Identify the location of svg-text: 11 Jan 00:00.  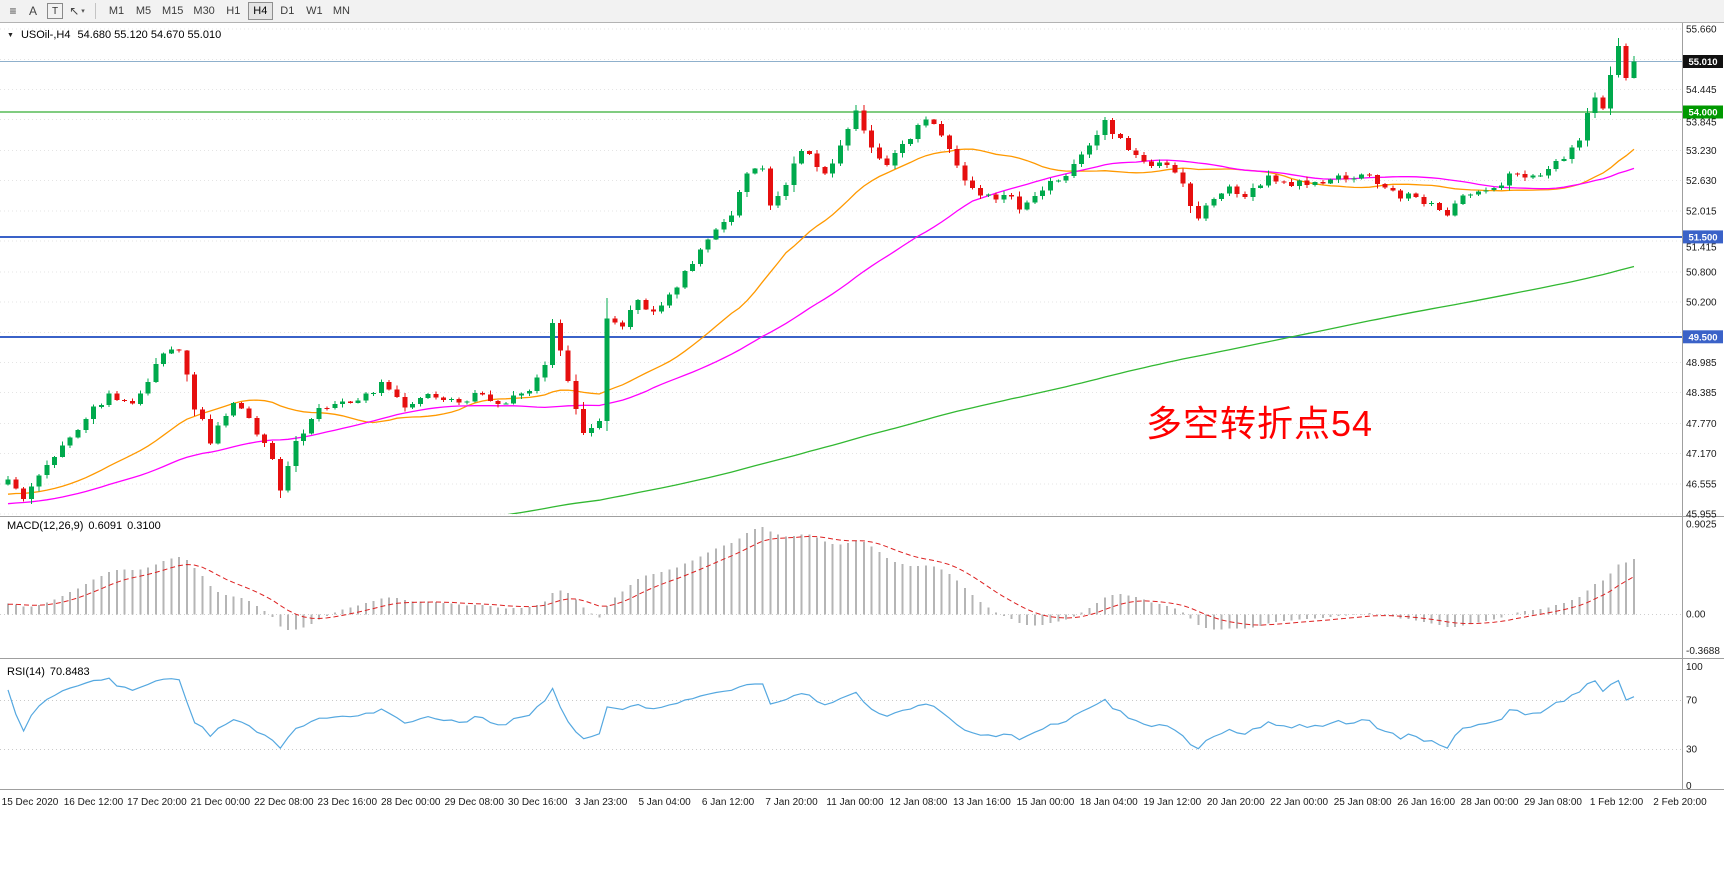
(855, 802).